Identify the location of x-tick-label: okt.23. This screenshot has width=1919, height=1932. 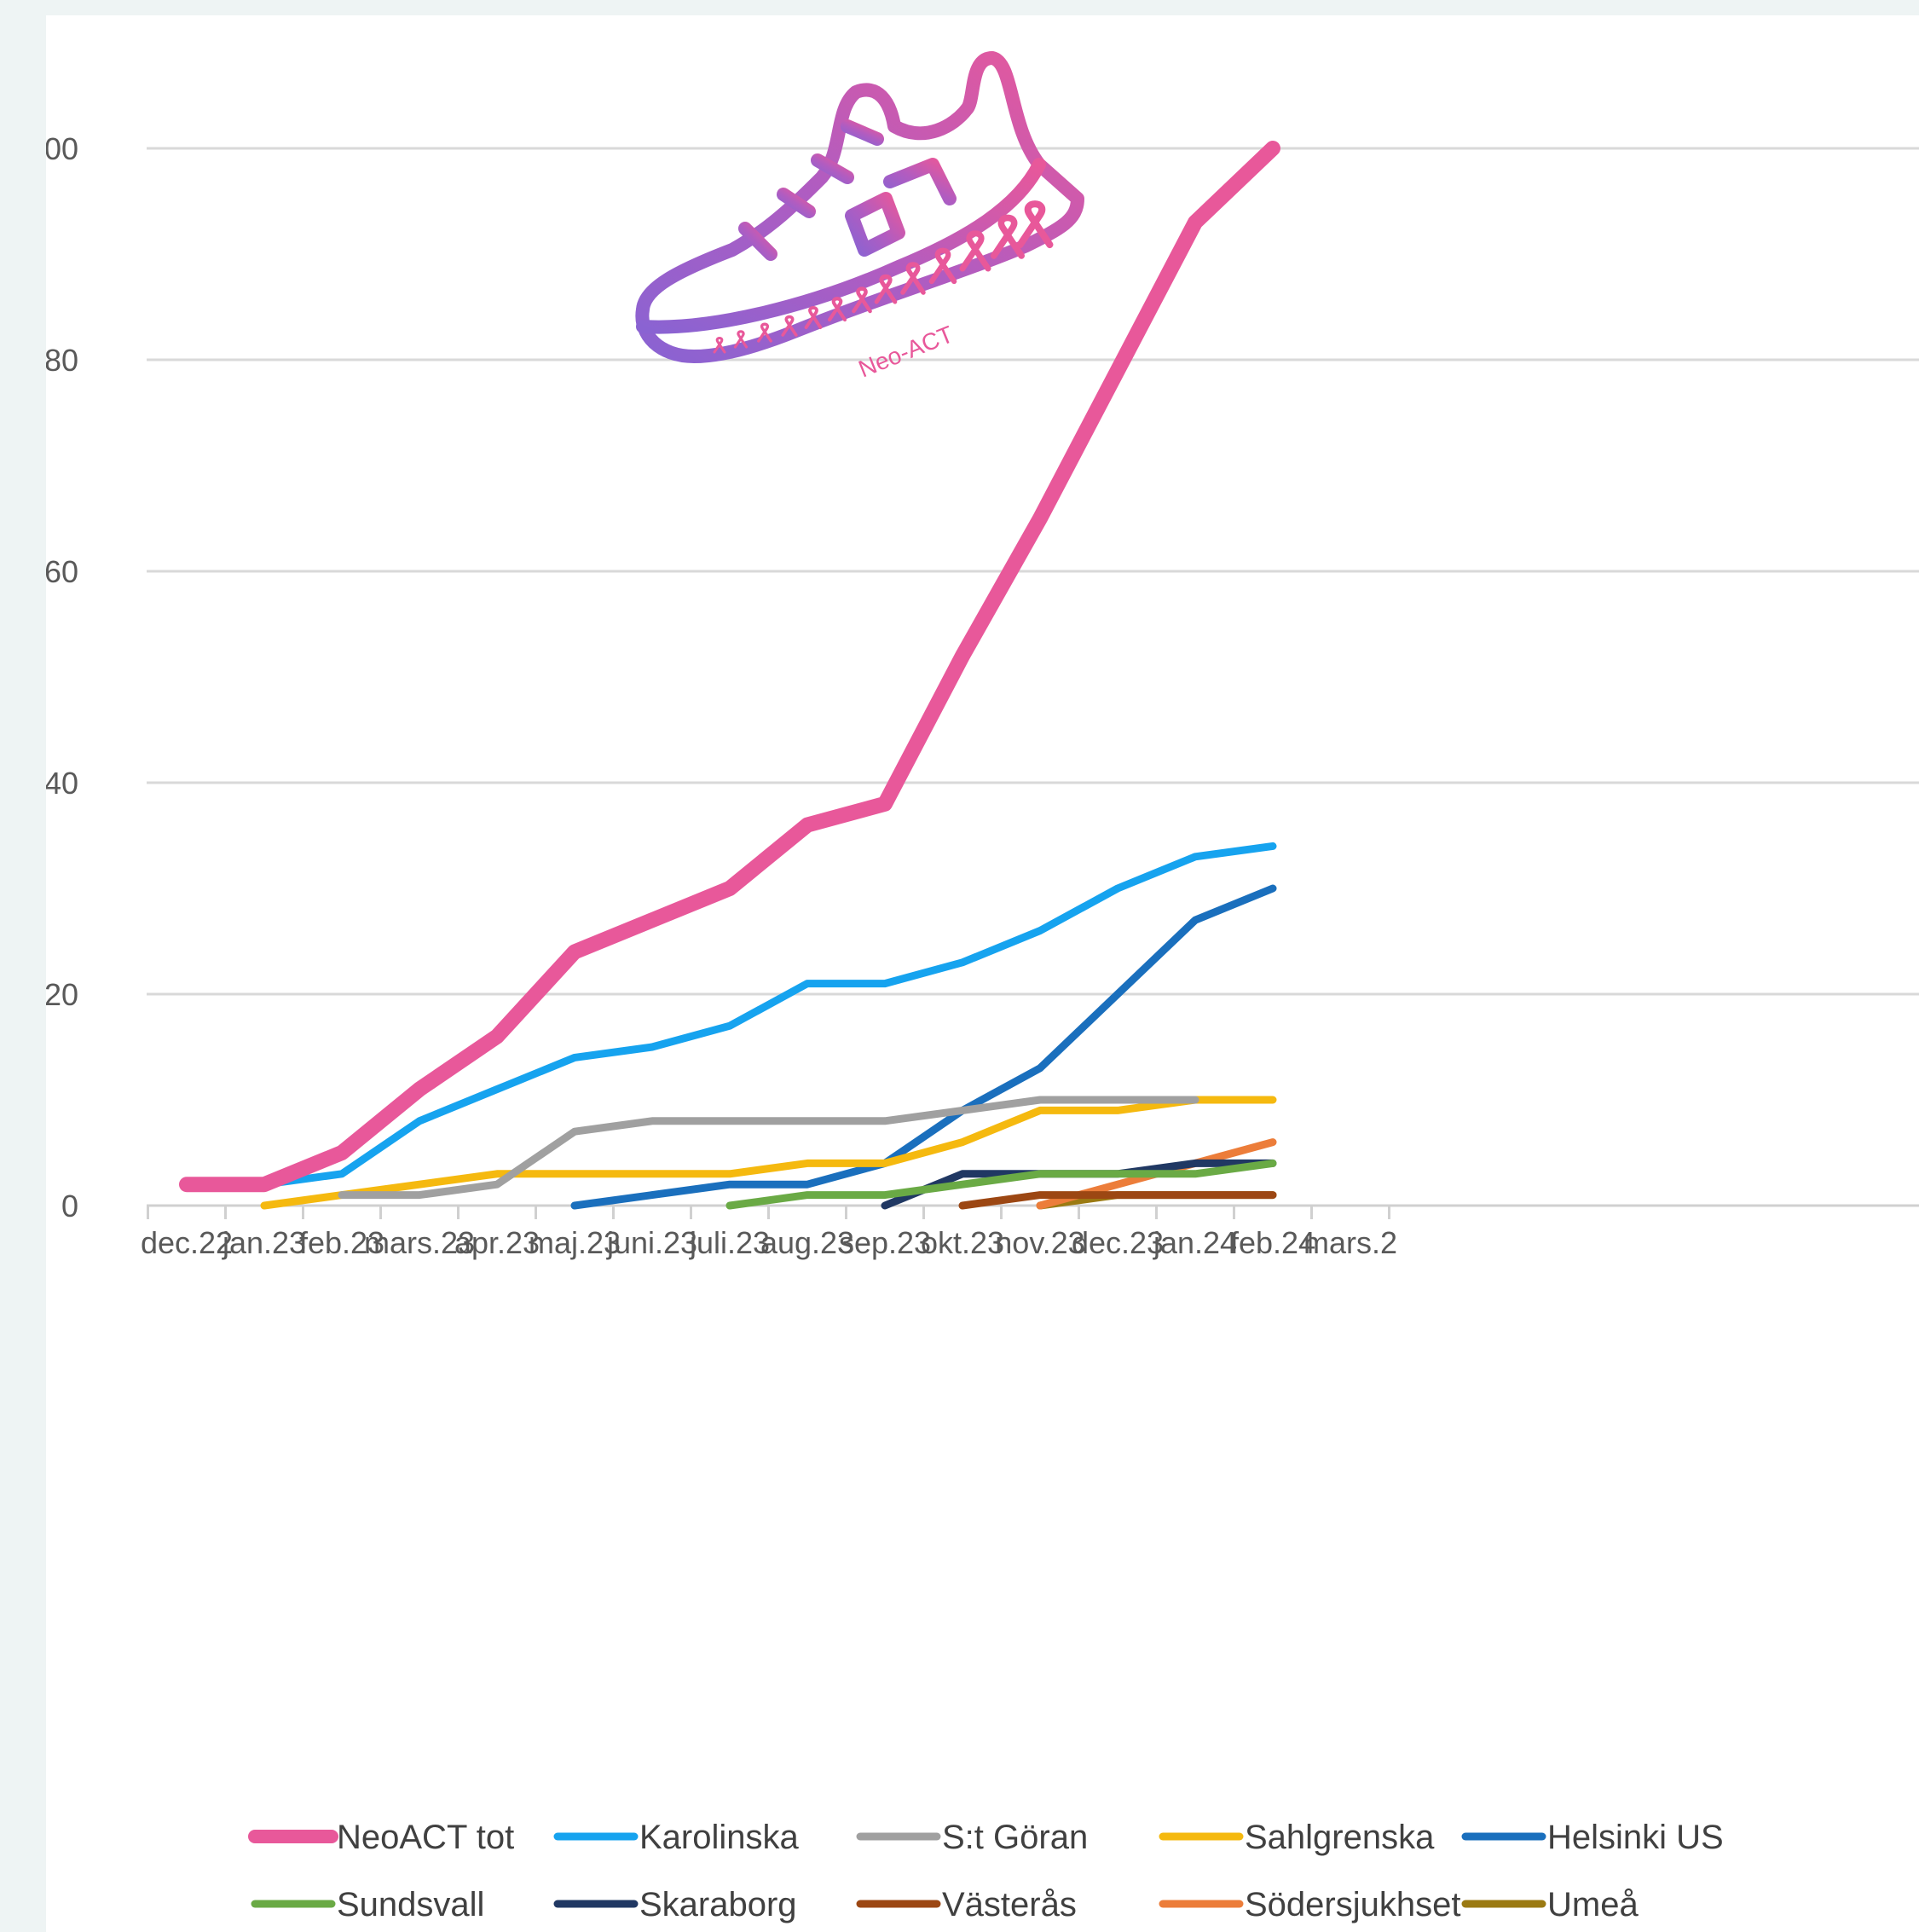
(962, 1242).